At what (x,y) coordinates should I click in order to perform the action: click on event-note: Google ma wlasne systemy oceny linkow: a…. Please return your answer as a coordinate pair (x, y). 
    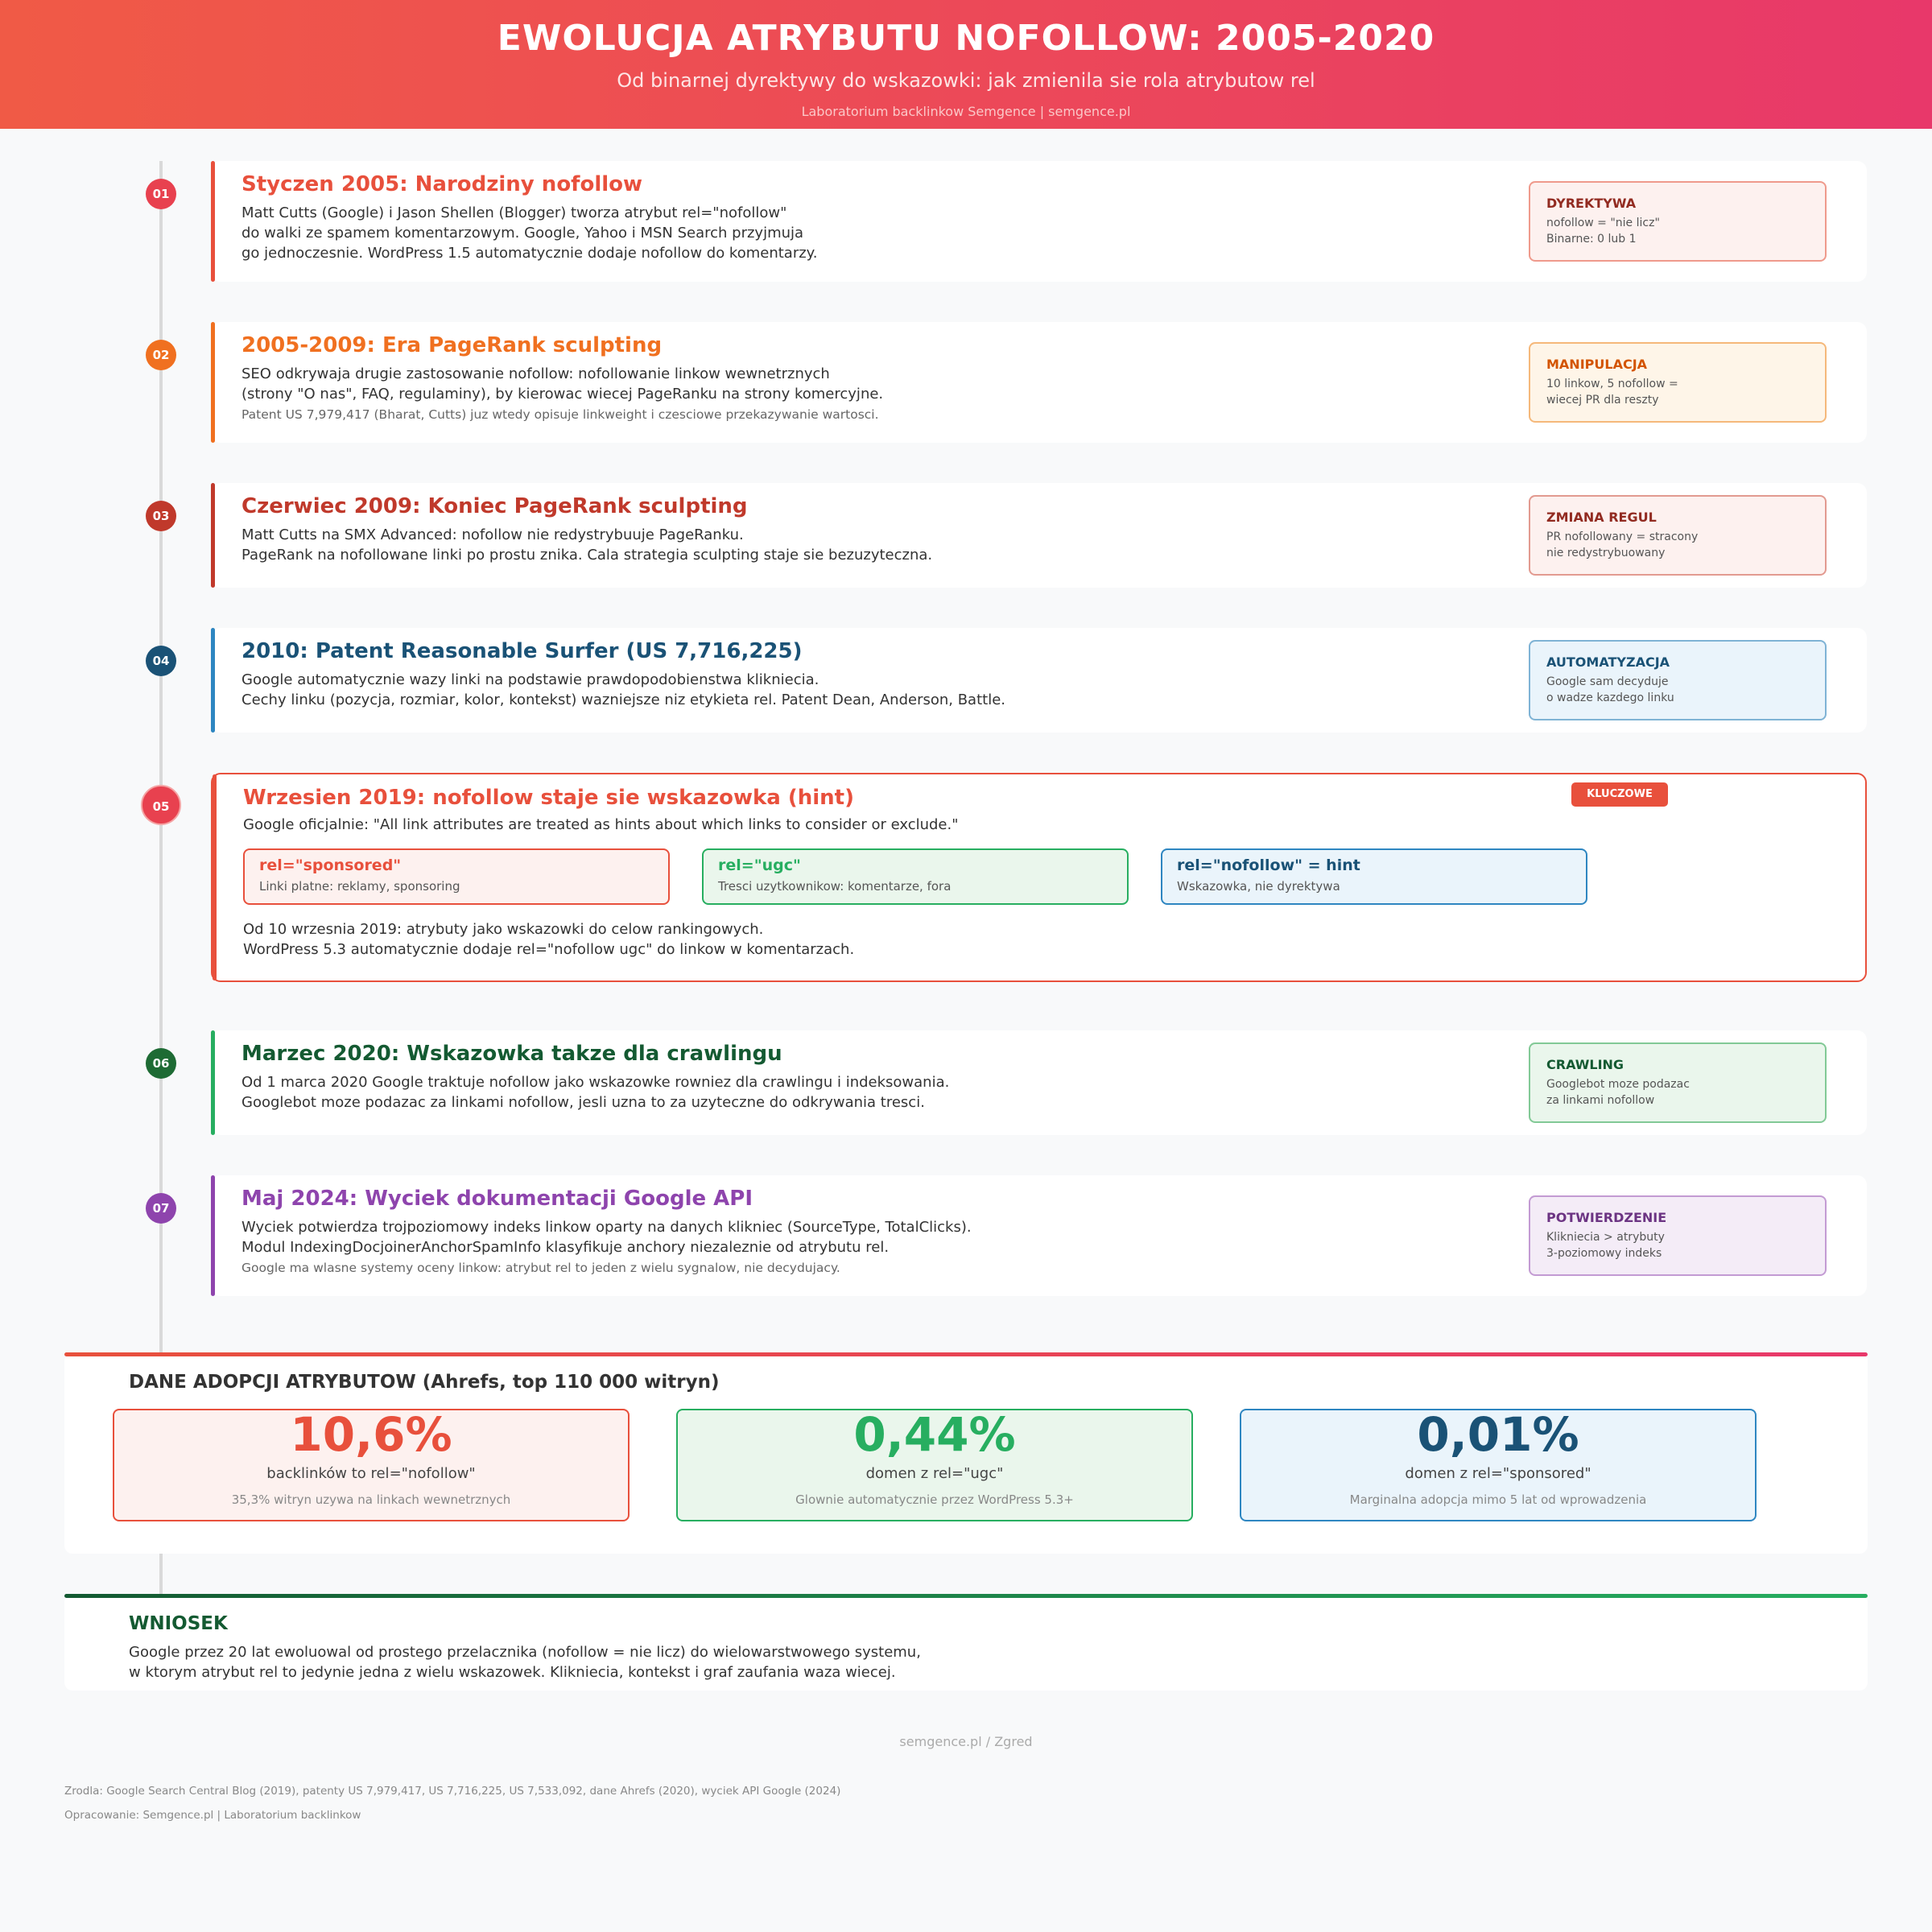
    Looking at the image, I should click on (541, 1268).